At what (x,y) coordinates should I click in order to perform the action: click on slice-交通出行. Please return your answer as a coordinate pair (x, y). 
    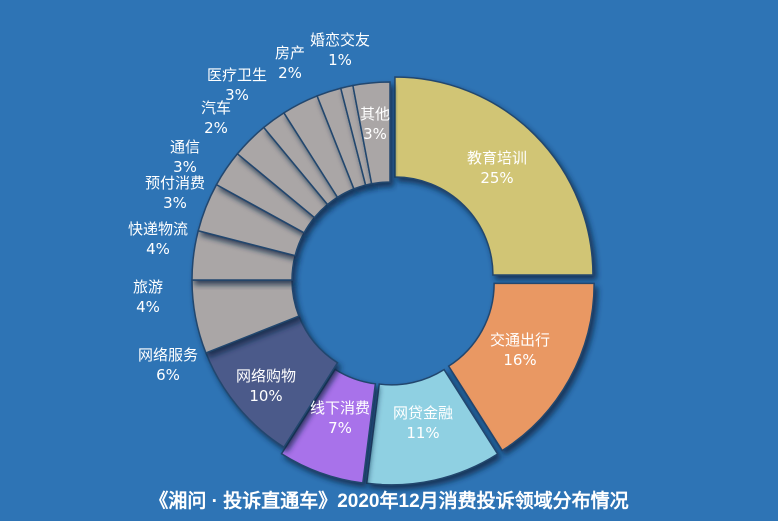
    Looking at the image, I should click on (521, 367).